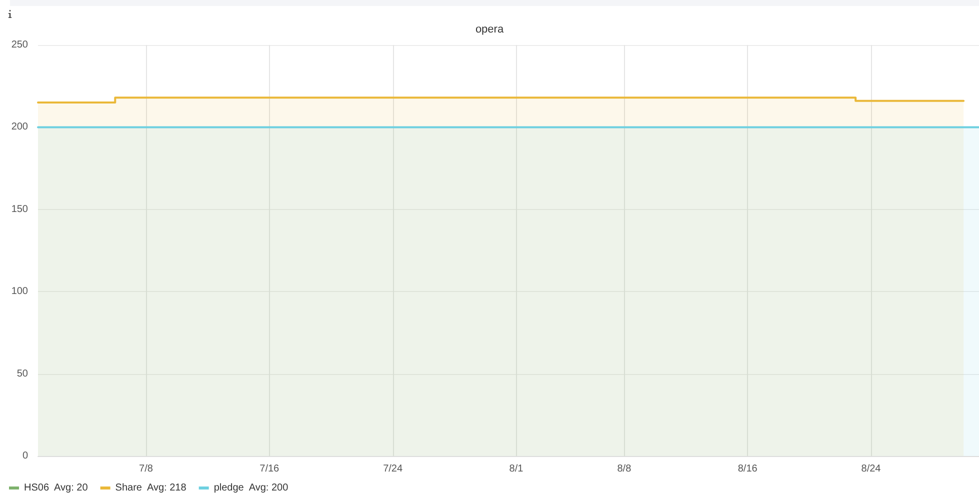 The height and width of the screenshot is (502, 979). Describe the element at coordinates (270, 469) in the screenshot. I see `x-tick-label: 7/16` at that location.